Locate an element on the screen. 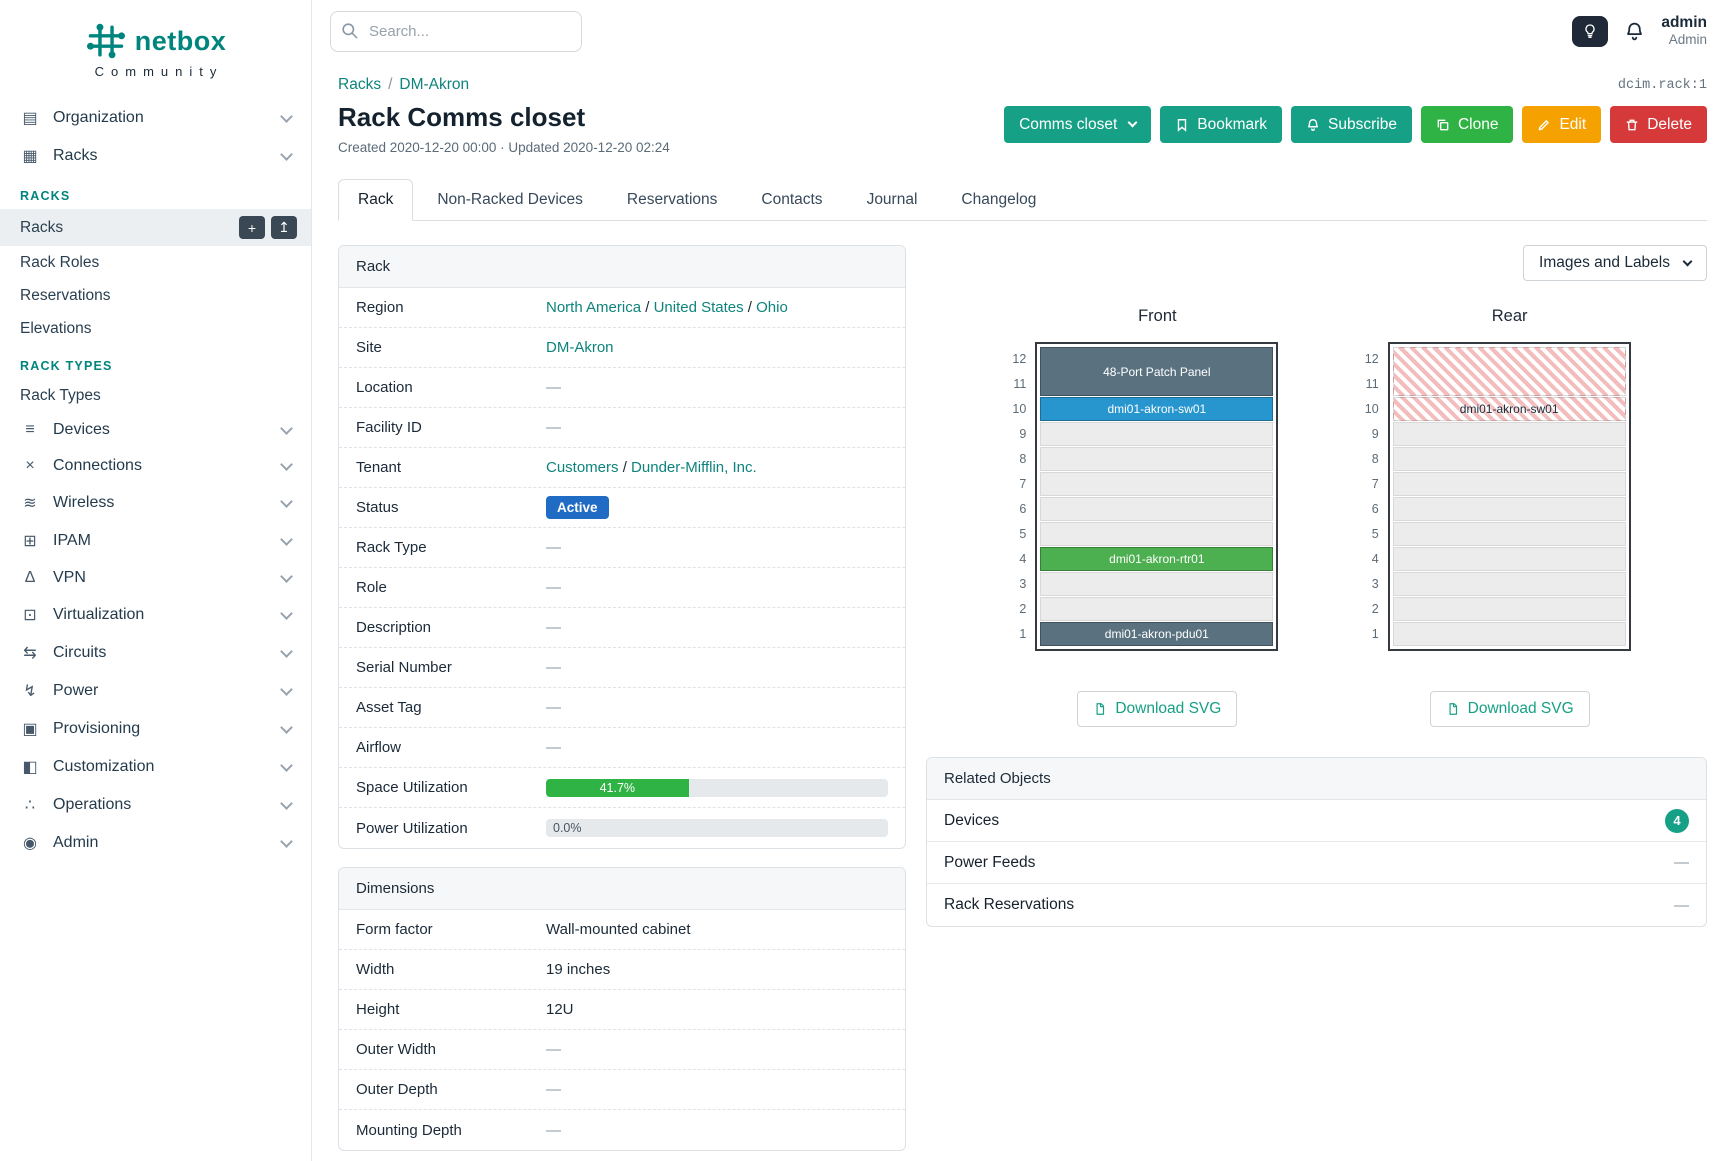  sidebar-subitem-label: Rack Roles is located at coordinates (60, 262).